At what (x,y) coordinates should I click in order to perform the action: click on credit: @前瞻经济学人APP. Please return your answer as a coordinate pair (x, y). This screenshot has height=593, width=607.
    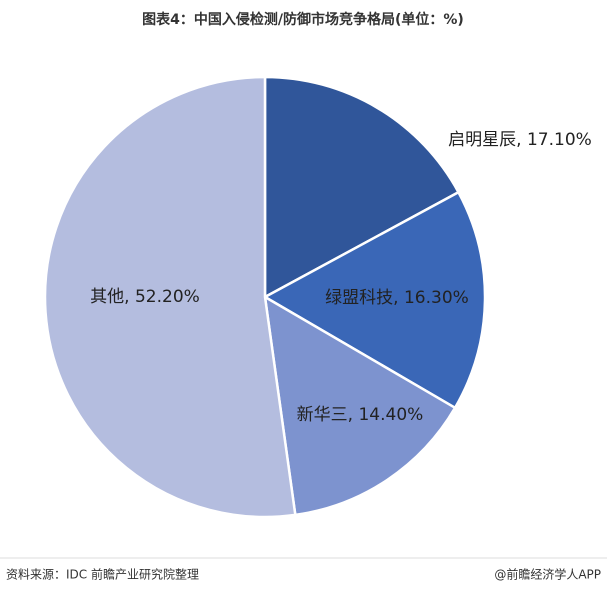
    Looking at the image, I should click on (547, 574).